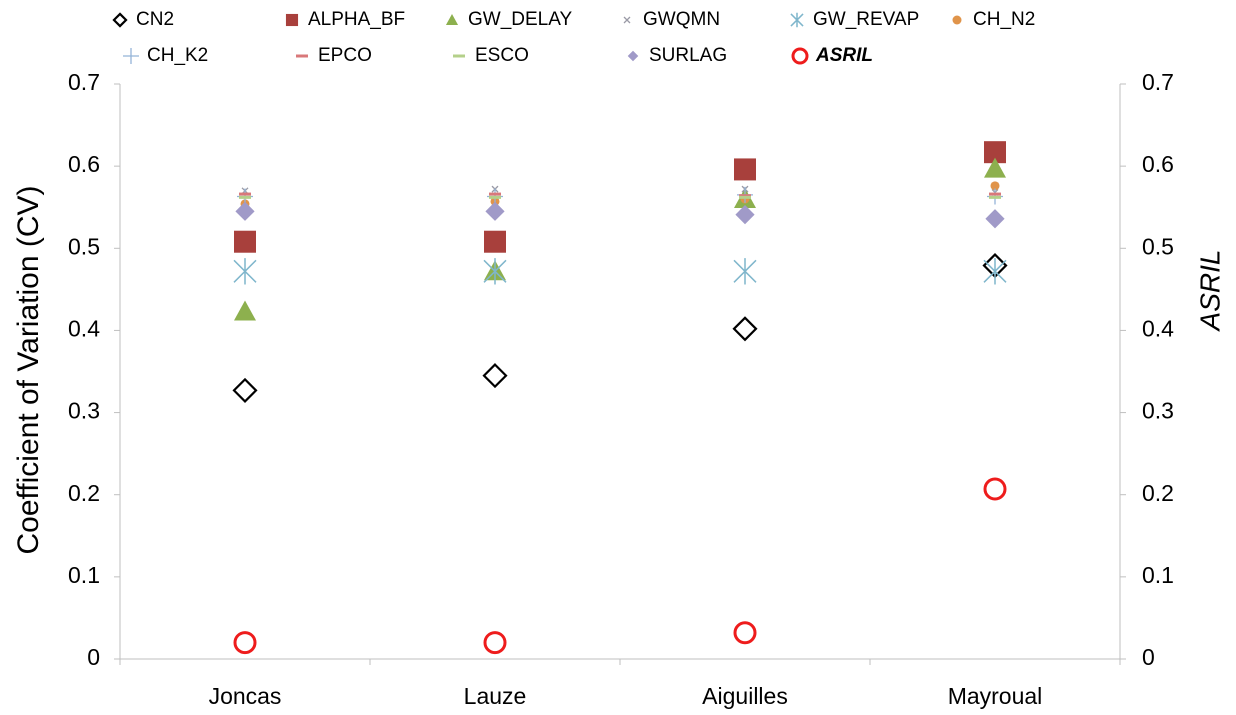 The height and width of the screenshot is (715, 1236). What do you see at coordinates (1158, 575) in the screenshot?
I see `y2-tick-label: 0.1` at bounding box center [1158, 575].